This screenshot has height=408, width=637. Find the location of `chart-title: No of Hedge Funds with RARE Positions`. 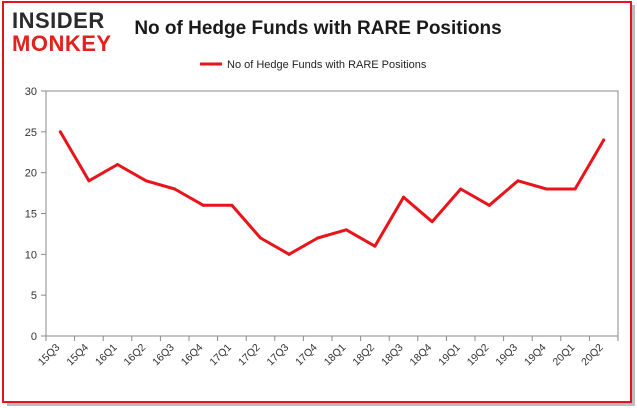

chart-title: No of Hedge Funds with RARE Positions is located at coordinates (317, 28).